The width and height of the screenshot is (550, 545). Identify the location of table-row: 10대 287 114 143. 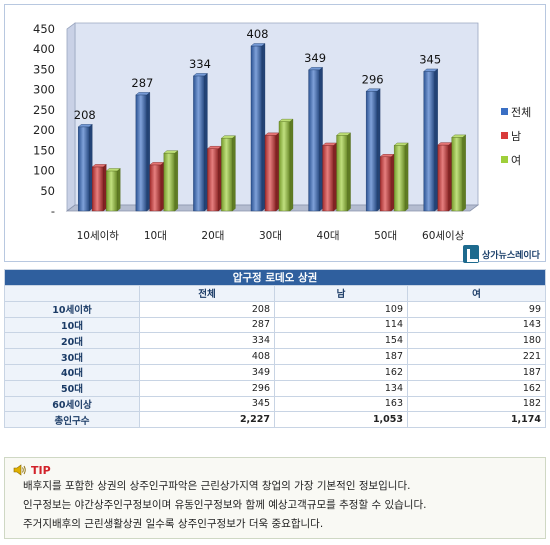
(275, 325).